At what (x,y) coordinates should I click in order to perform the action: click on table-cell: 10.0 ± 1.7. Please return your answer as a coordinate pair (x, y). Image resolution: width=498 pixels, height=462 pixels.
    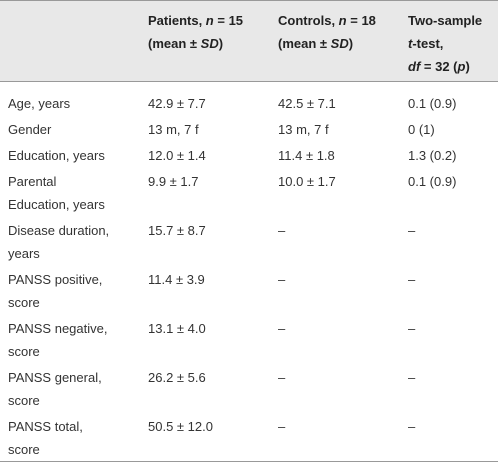
    Looking at the image, I should click on (335, 193).